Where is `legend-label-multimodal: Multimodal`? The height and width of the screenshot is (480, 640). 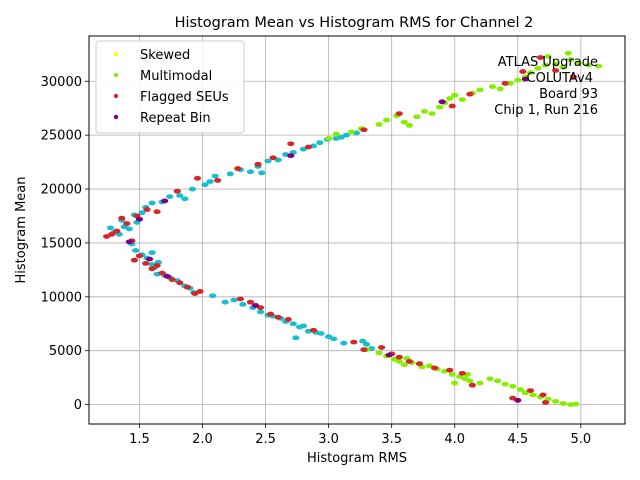 legend-label-multimodal: Multimodal is located at coordinates (176, 76).